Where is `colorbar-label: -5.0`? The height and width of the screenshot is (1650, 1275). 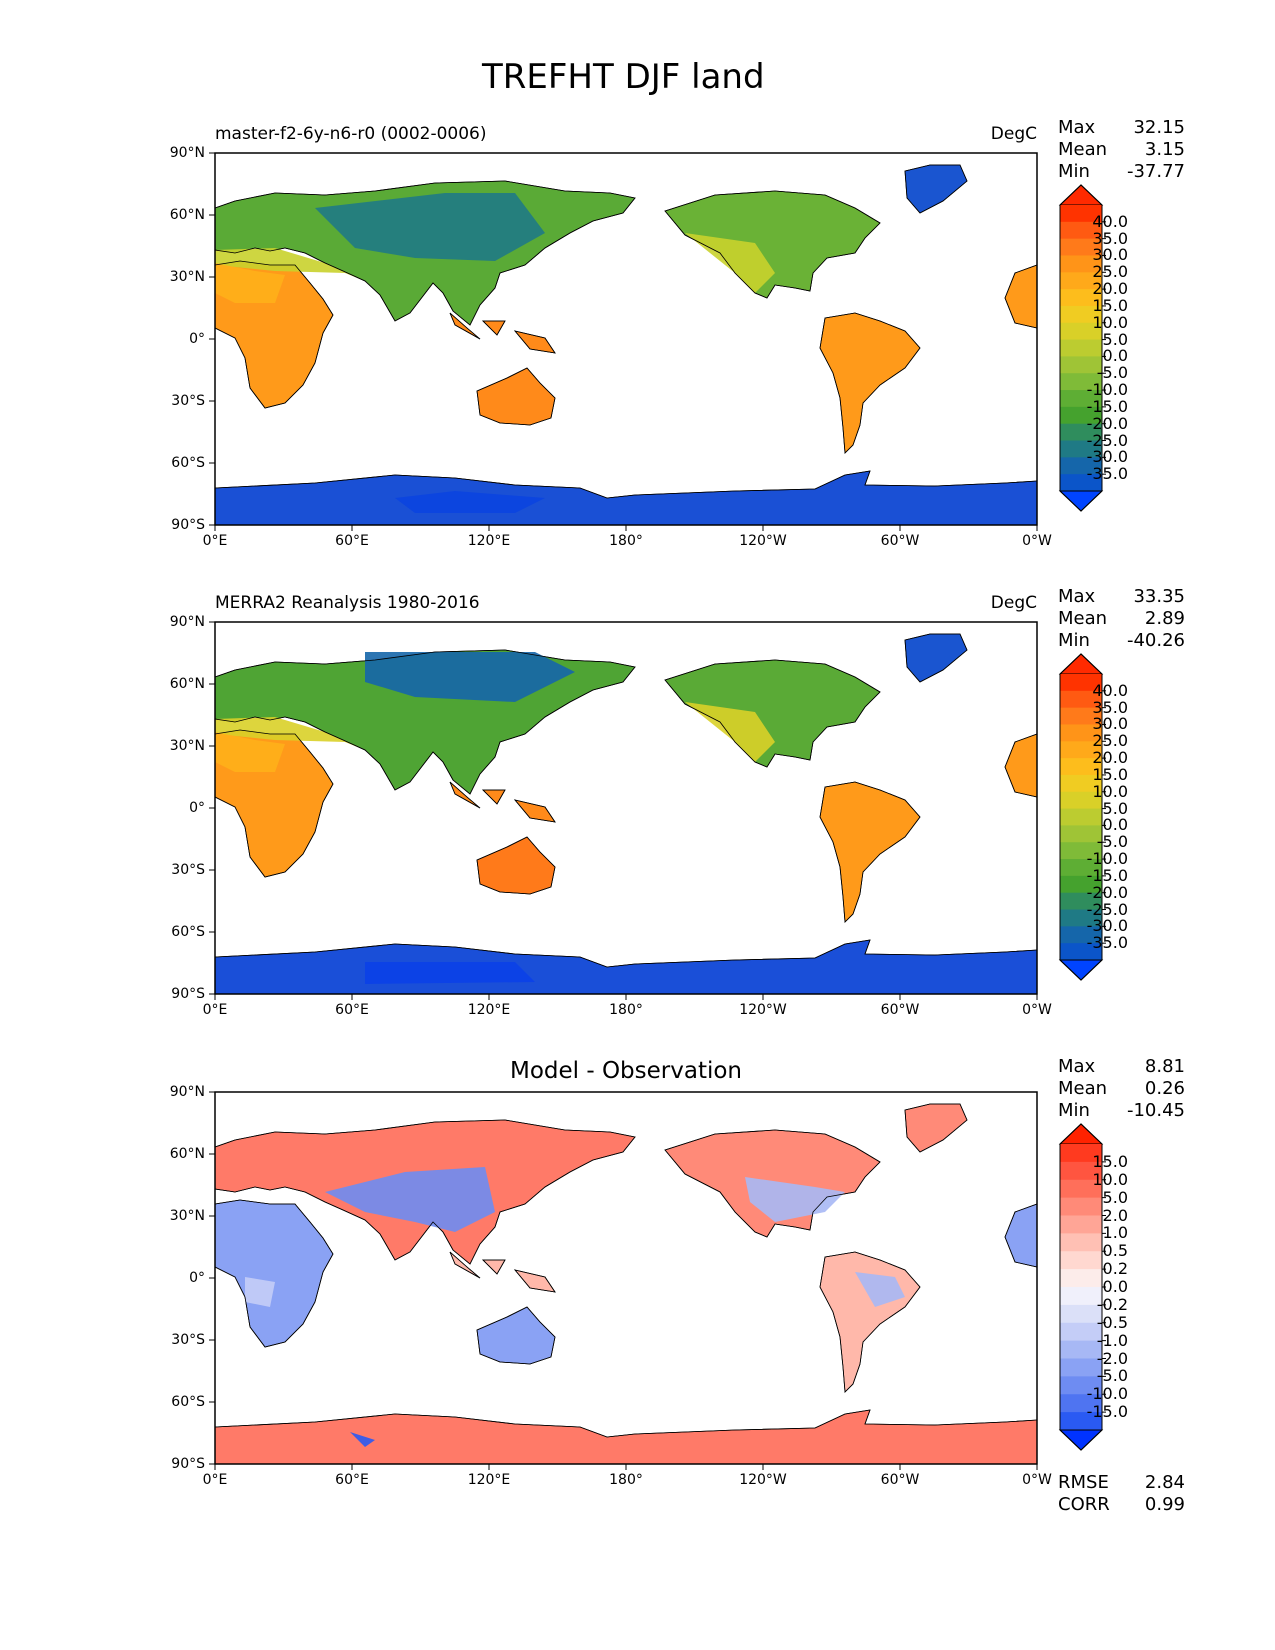 colorbar-label: -5.0 is located at coordinates (1112, 1376).